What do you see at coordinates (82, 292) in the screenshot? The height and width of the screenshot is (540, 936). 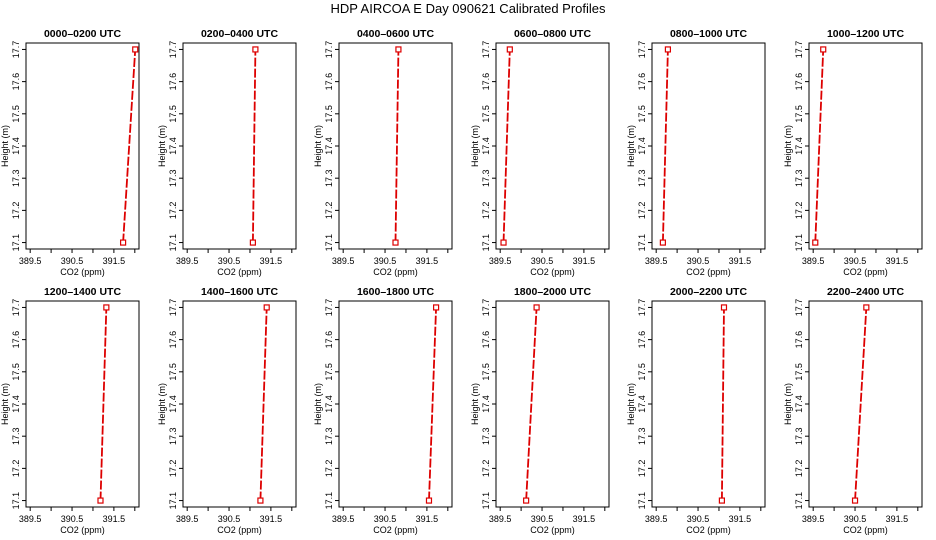 I see `panel-title: 1200–1400 UTC` at bounding box center [82, 292].